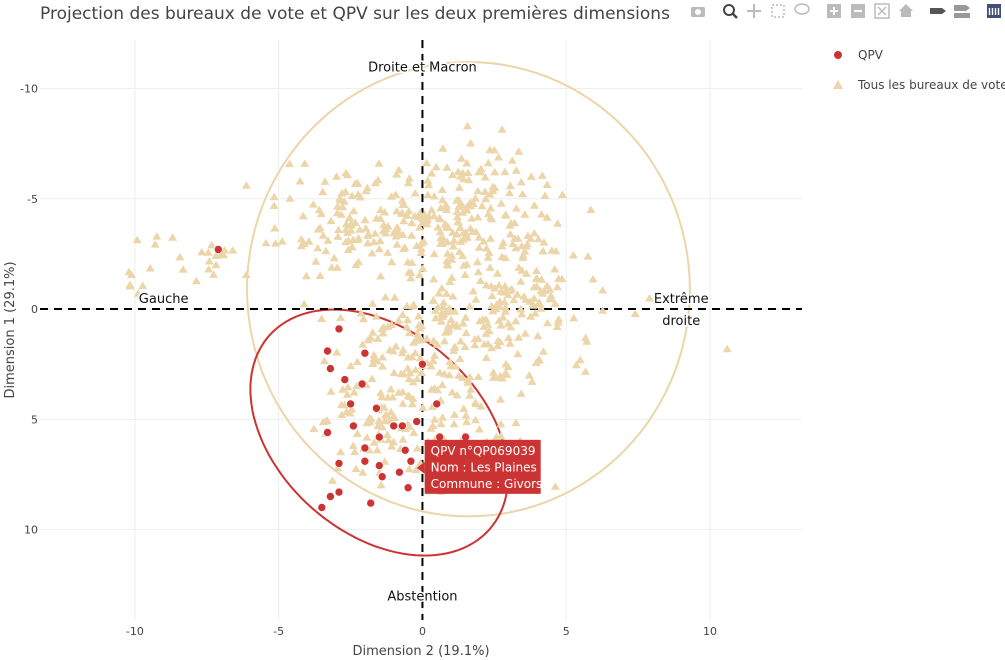 The image size is (1005, 660). I want to click on zoom-icon, so click(730, 11).